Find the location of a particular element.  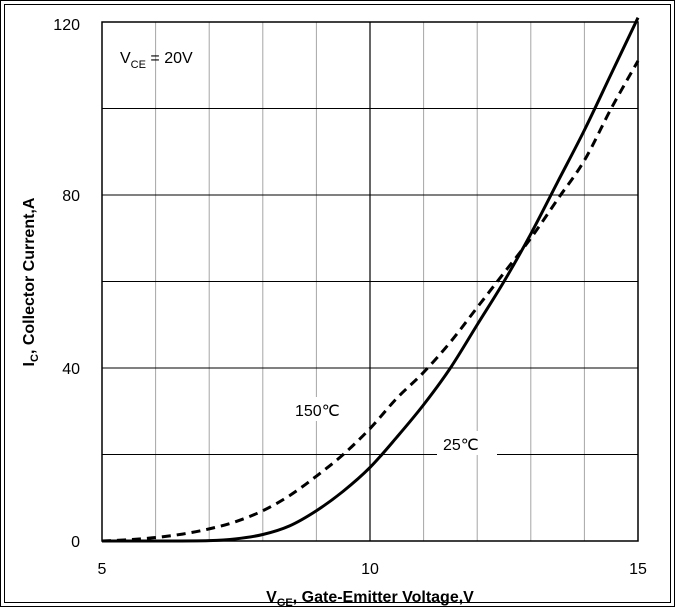

y-tick-labels: 0 40 80 120 is located at coordinates (66, 284).